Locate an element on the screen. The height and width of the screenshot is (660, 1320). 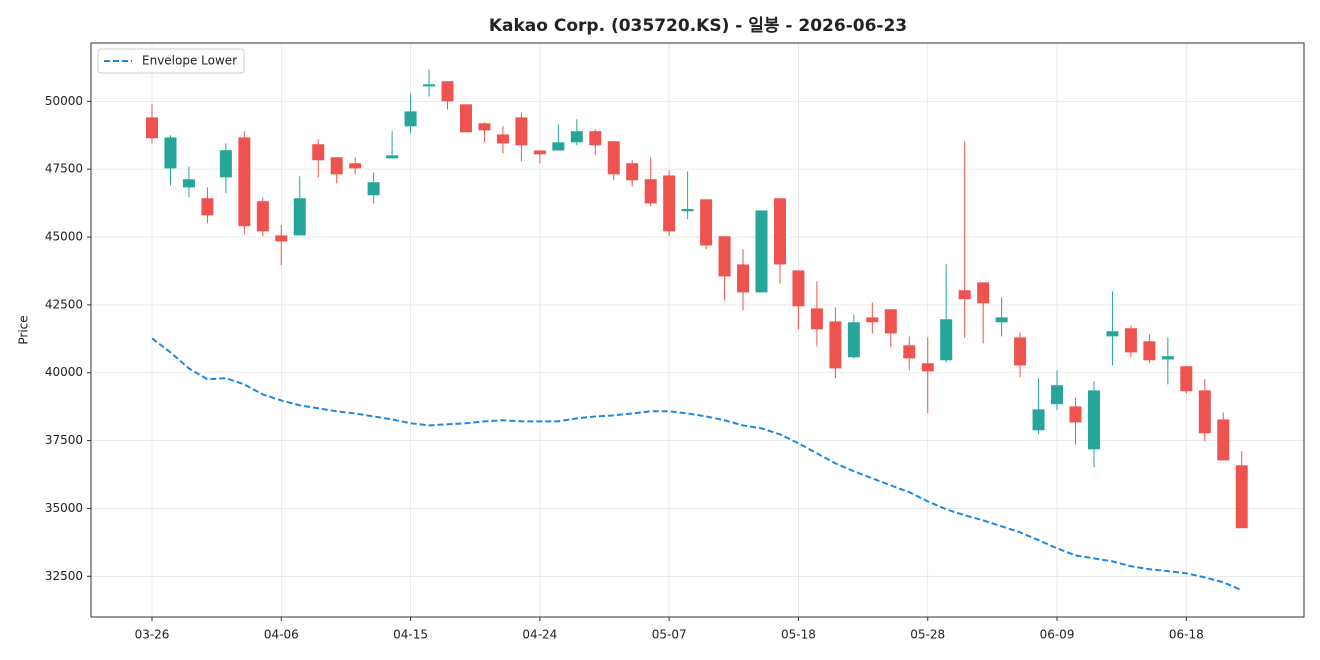
y-axis-label: Price is located at coordinates (24, 329).